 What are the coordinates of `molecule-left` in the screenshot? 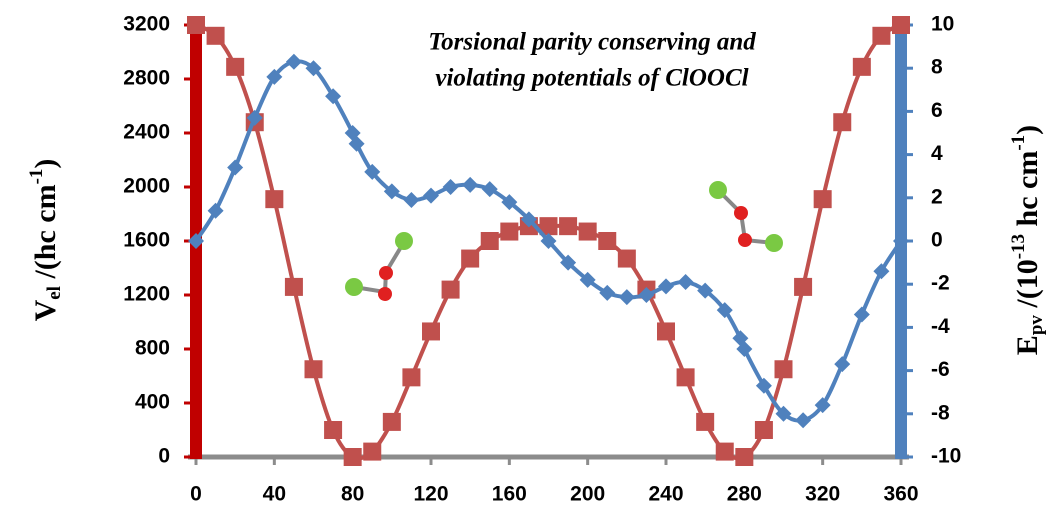 It's located at (379, 266).